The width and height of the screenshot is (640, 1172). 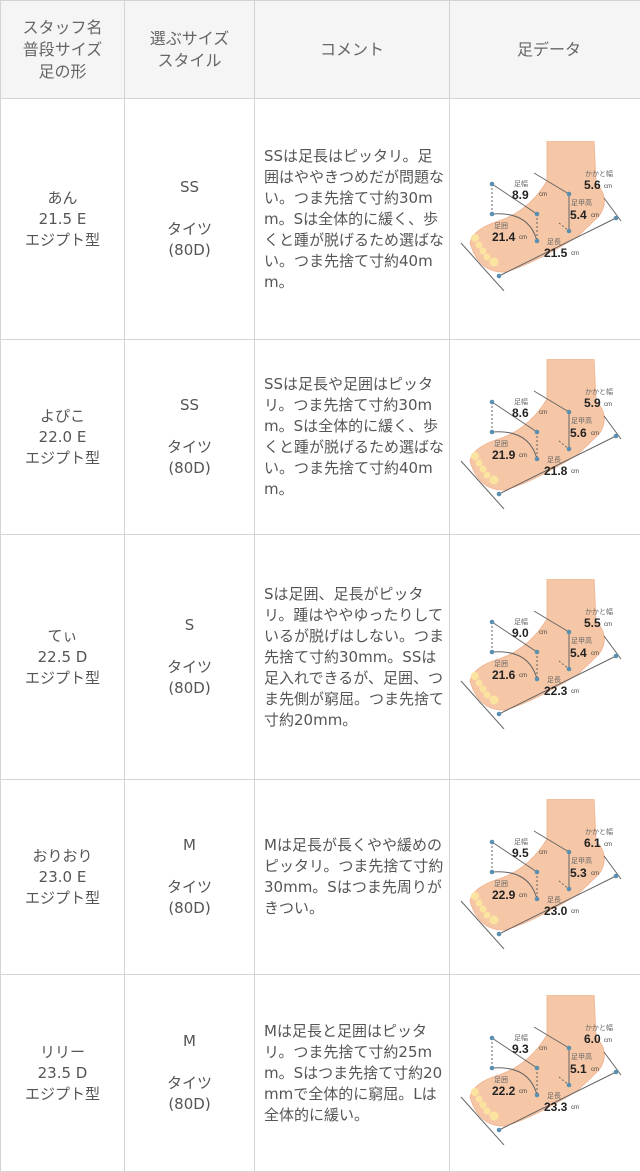 What do you see at coordinates (592, 623) in the screenshot?
I see `heel-width-value: 5.5` at bounding box center [592, 623].